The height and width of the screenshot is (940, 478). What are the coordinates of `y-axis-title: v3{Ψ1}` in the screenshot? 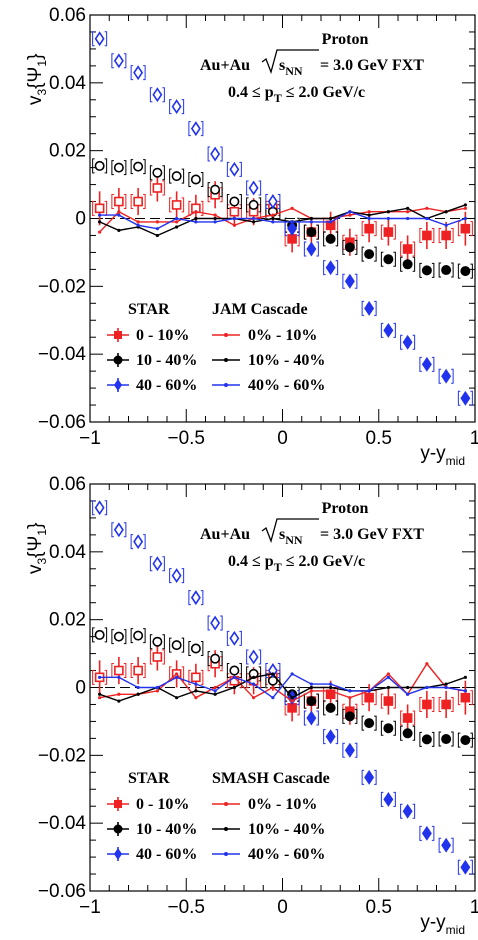 It's located at (37, 79).